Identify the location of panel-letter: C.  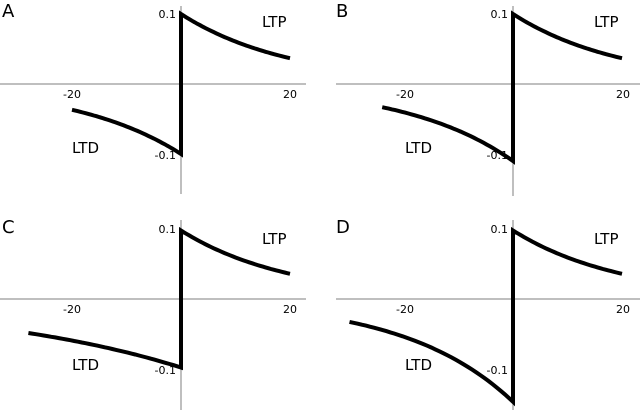
(8, 227).